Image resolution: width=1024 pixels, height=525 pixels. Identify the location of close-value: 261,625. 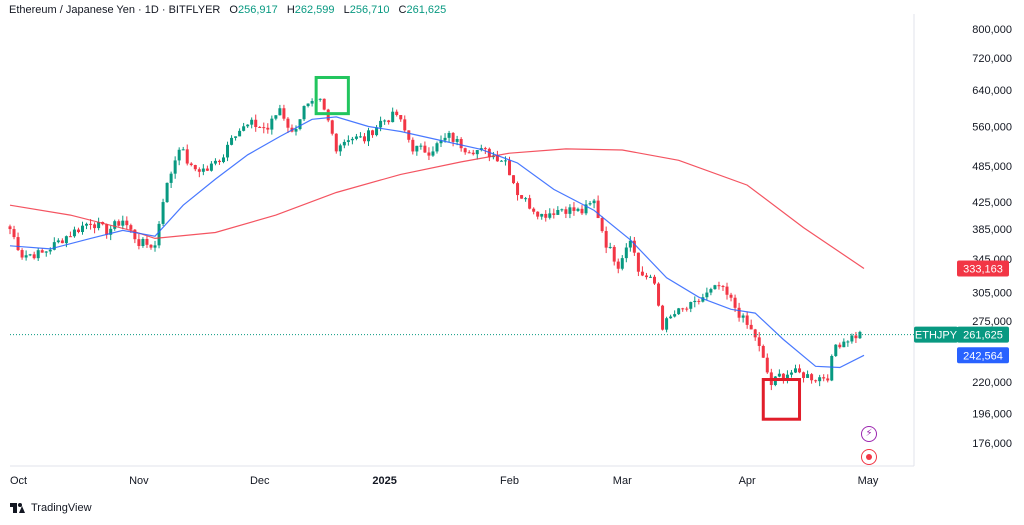
(426, 10).